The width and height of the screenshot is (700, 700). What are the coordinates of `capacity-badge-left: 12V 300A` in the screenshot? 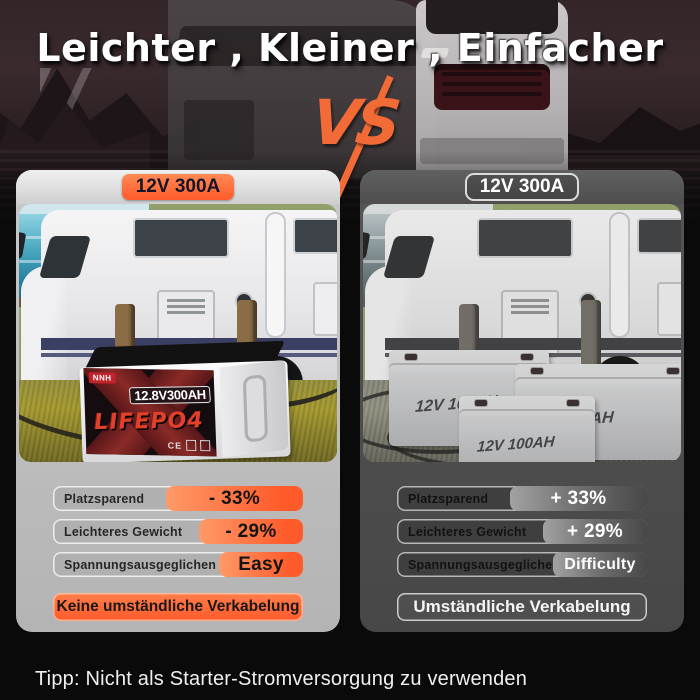 It's located at (178, 187).